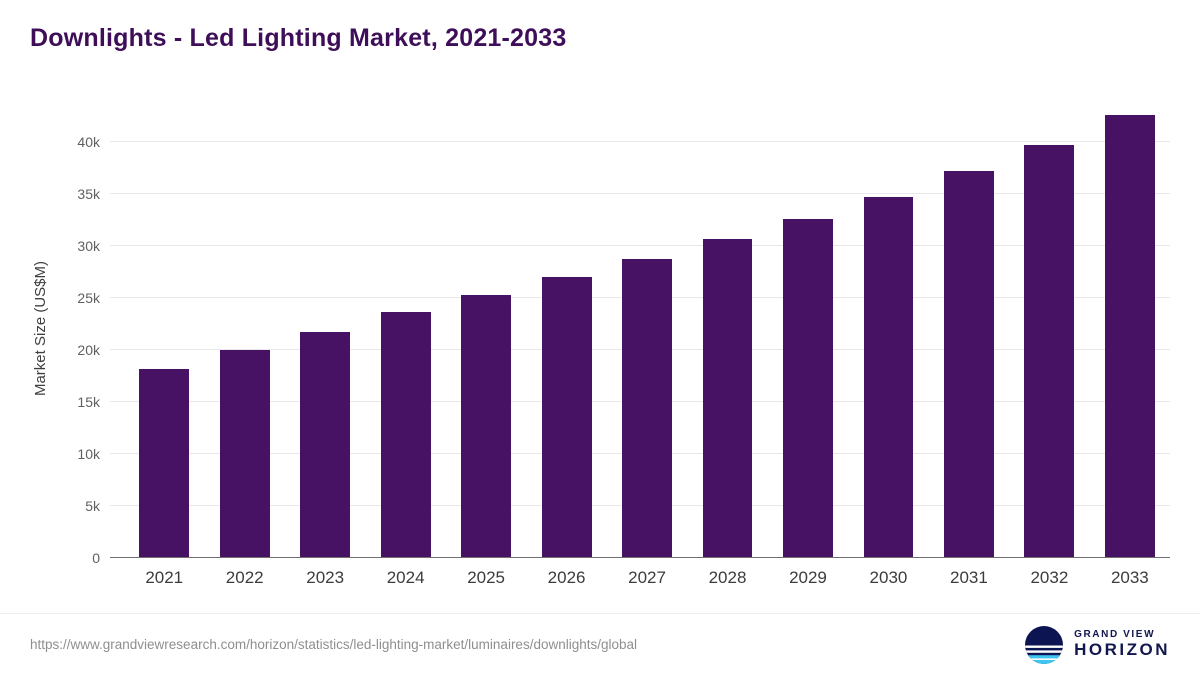  What do you see at coordinates (969, 577) in the screenshot?
I see `x-tick-label: 2031` at bounding box center [969, 577].